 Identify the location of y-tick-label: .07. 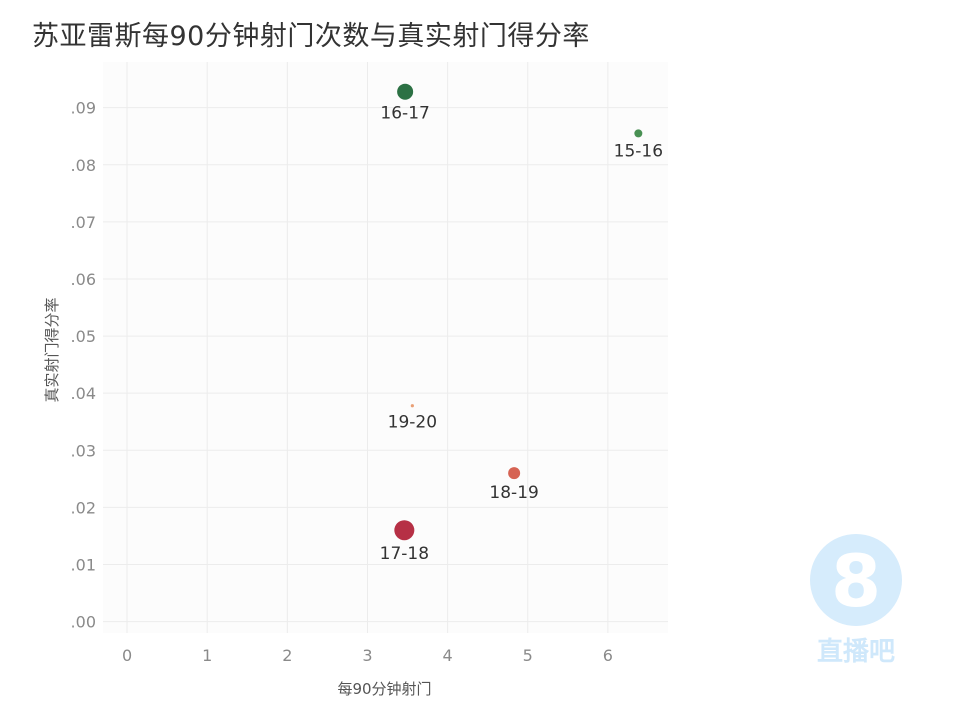
(83, 222).